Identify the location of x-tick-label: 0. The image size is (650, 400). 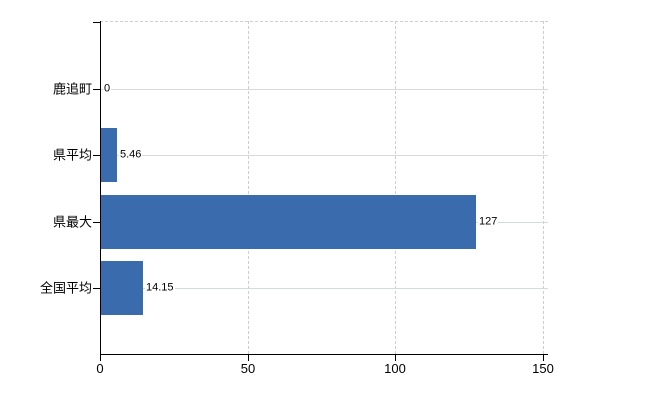
(100, 368).